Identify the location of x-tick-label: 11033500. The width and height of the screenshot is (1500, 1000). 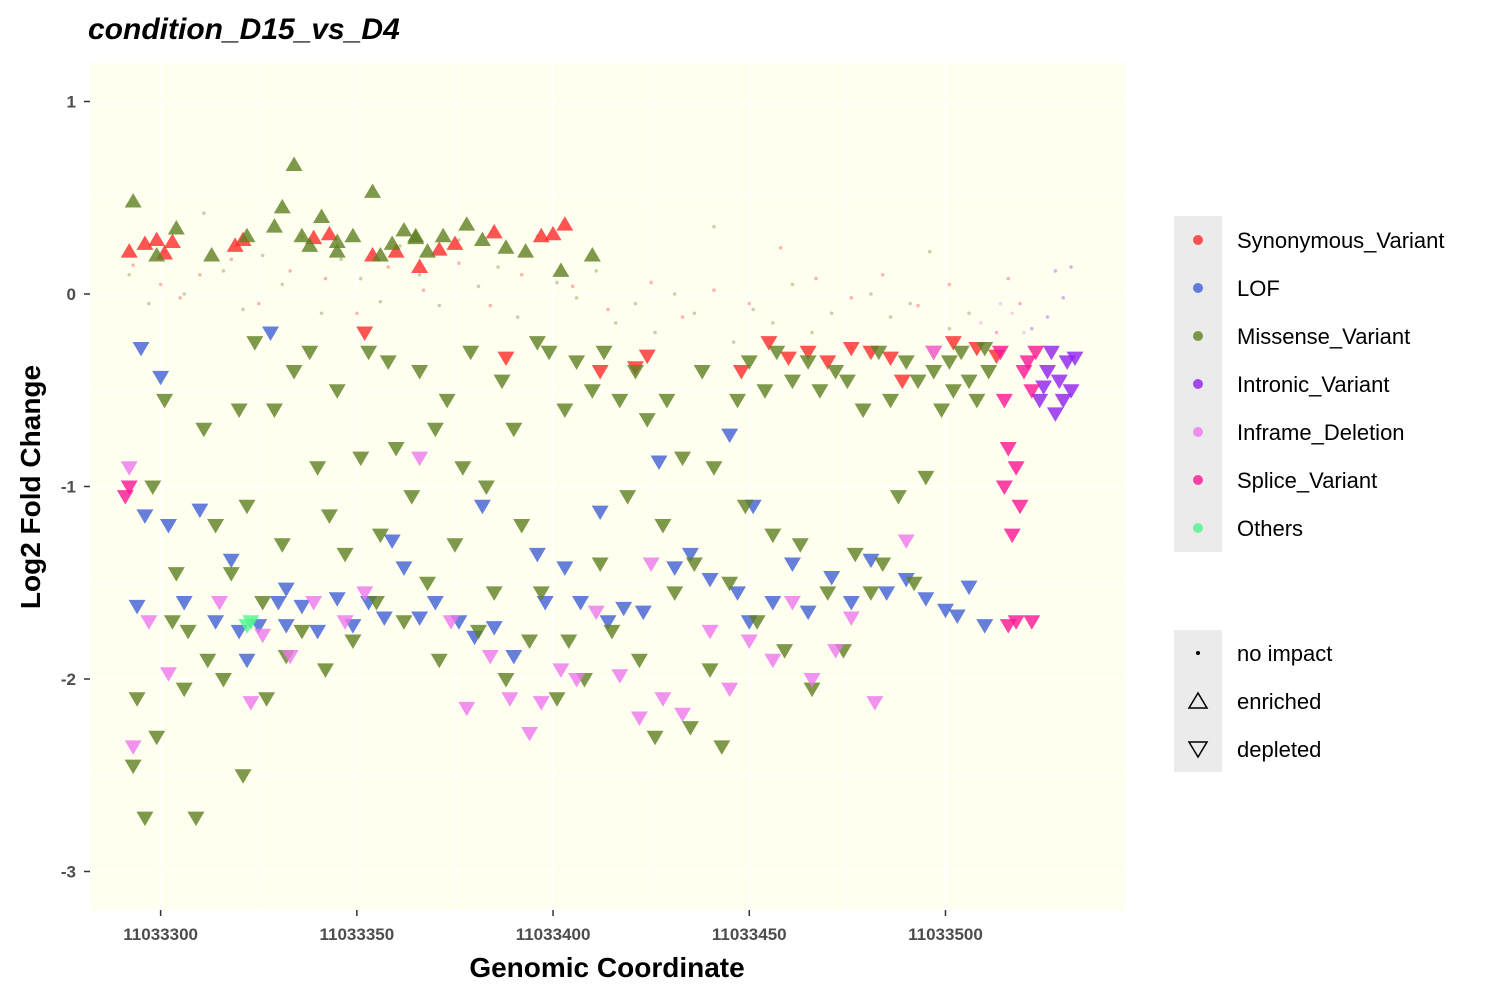
(945, 934).